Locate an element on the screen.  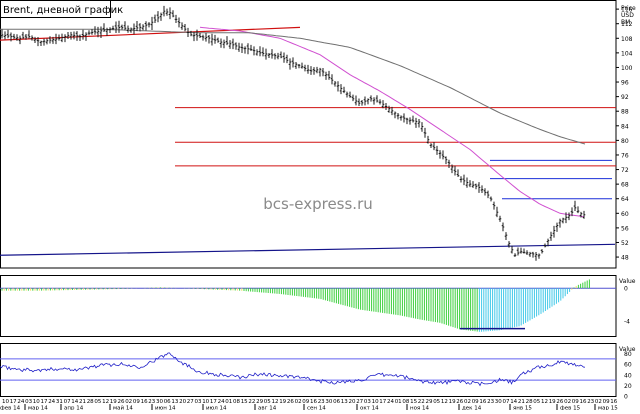
x-month-label: мар 14 is located at coordinates (38, 408).